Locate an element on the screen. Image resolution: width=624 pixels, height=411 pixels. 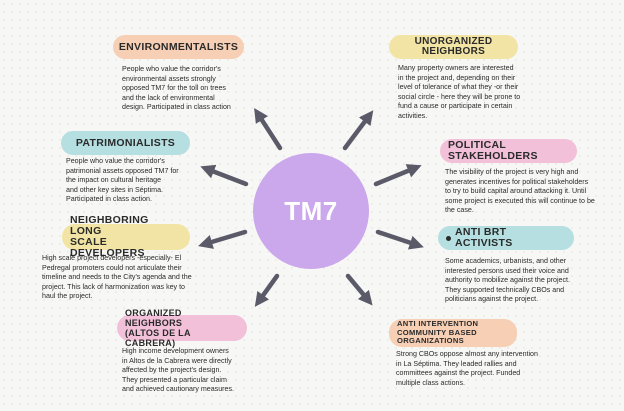
center-label: TM7 is located at coordinates (311, 210).